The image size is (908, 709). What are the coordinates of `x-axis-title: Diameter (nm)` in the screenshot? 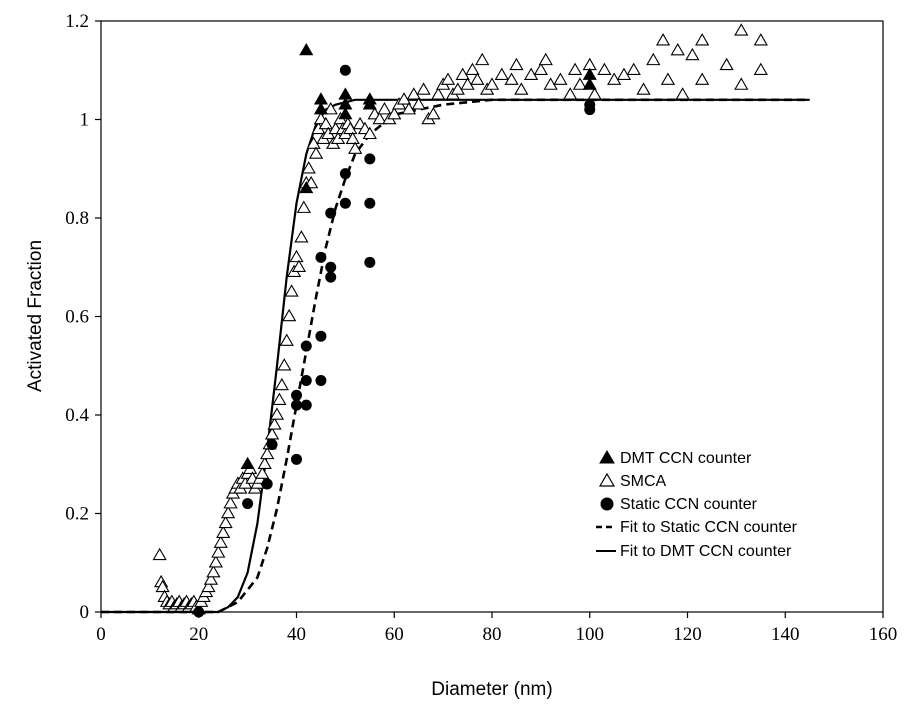 It's located at (491, 689).